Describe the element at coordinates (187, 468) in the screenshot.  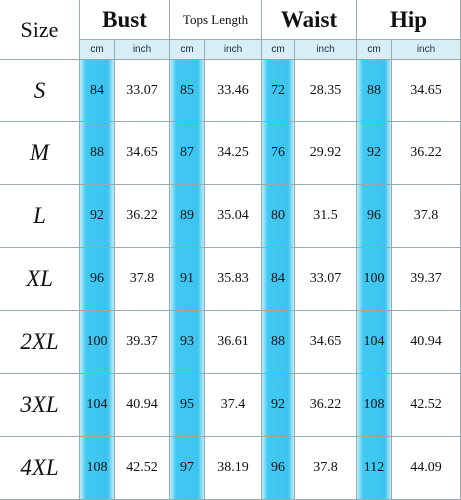
I see `measurement: 97` at that location.